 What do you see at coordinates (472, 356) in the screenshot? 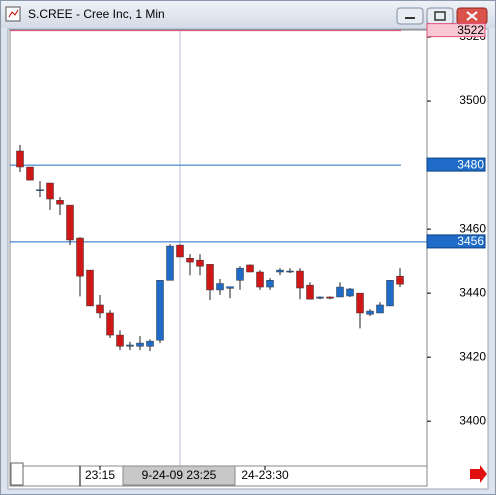
I see `y-tick-label: 3420` at bounding box center [472, 356].